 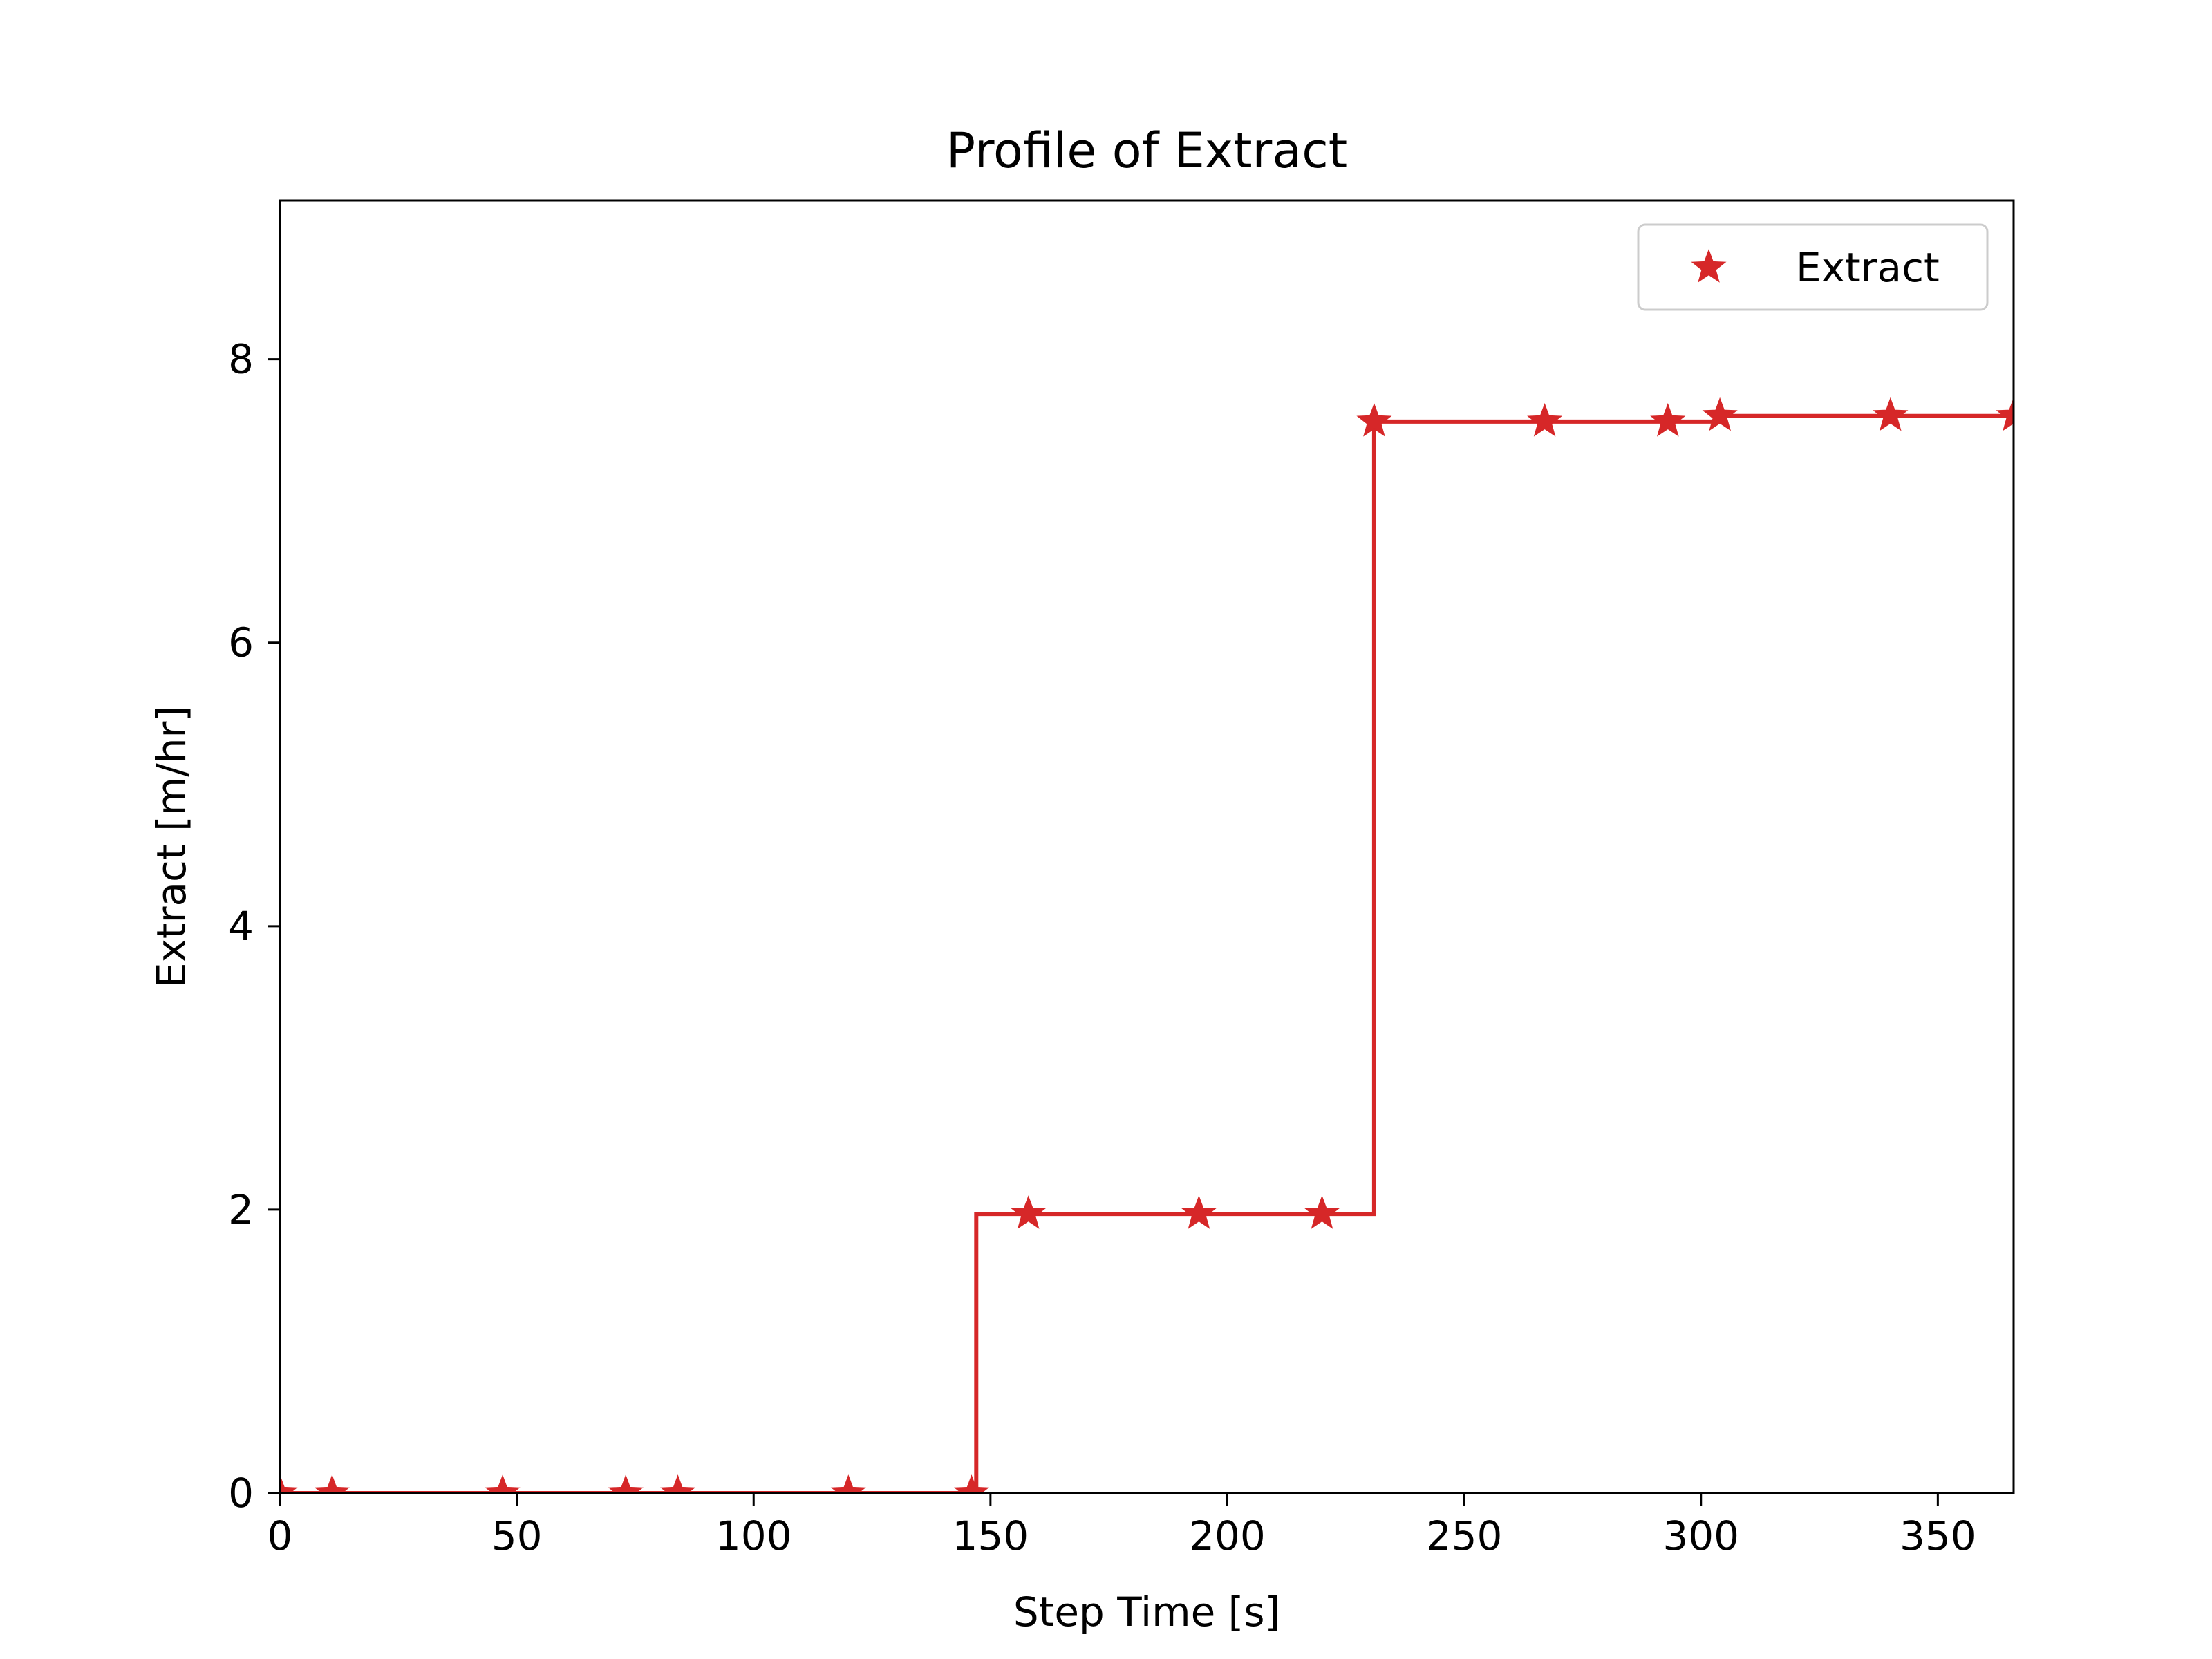 I want to click on x-tick-label: 350, so click(x=1938, y=1535).